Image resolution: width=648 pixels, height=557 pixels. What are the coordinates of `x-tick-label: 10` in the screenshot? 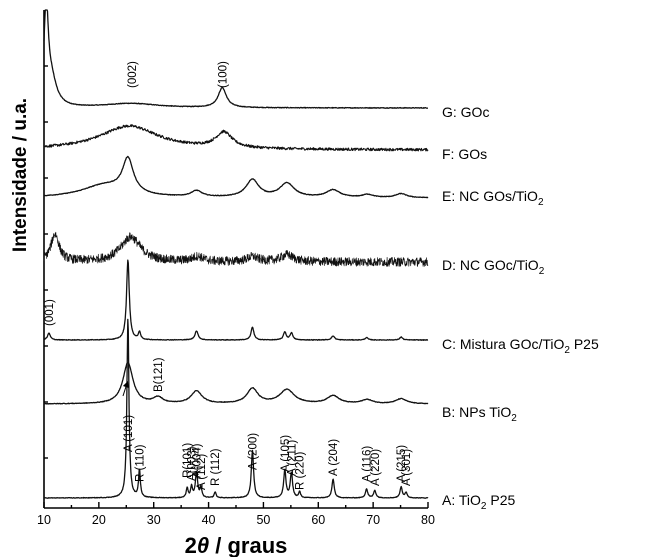 It's located at (44, 520).